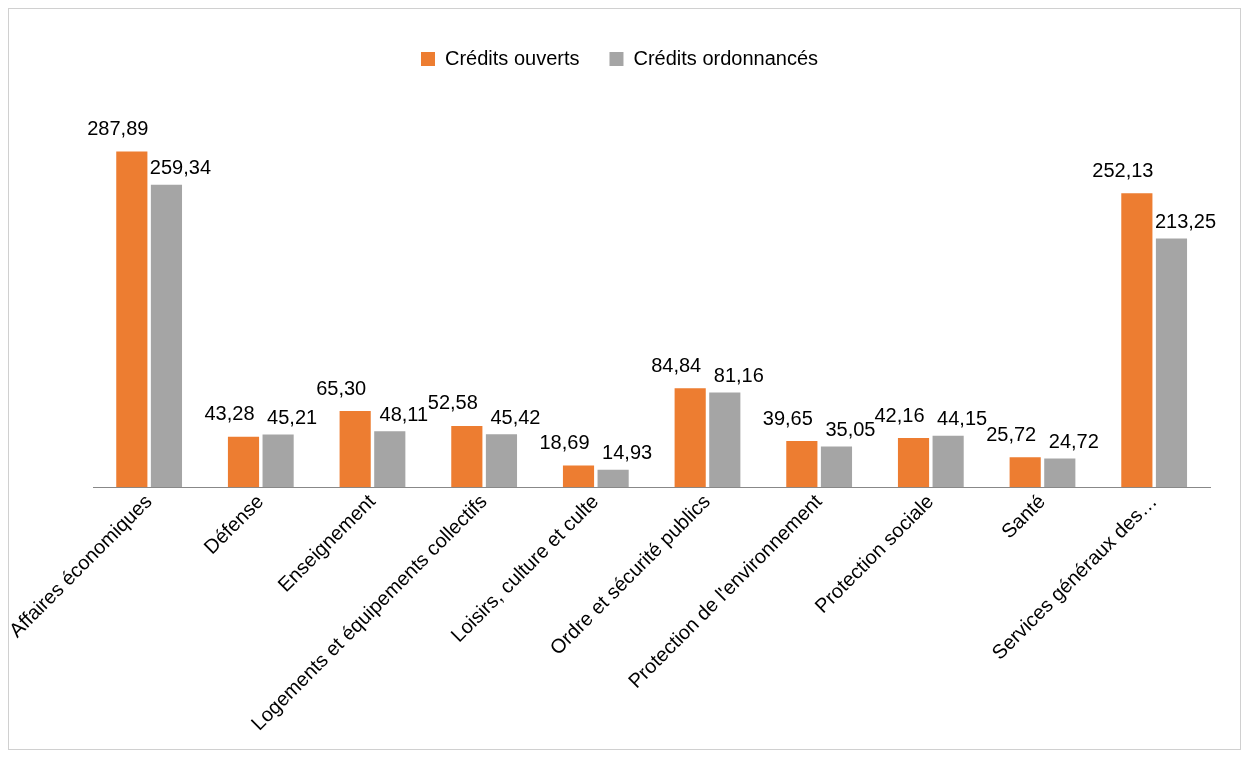 Image resolution: width=1251 pixels, height=760 pixels. What do you see at coordinates (850, 428) in the screenshot?
I see `data-label: 35,05` at bounding box center [850, 428].